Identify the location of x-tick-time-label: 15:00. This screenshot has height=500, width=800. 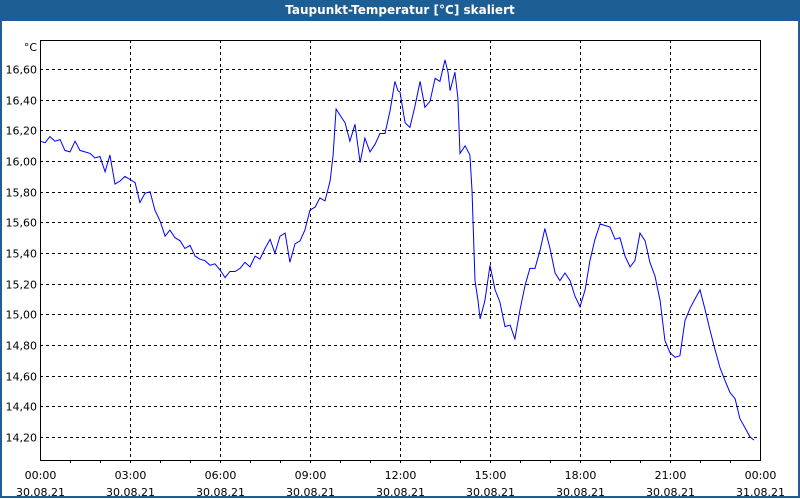
(491, 475).